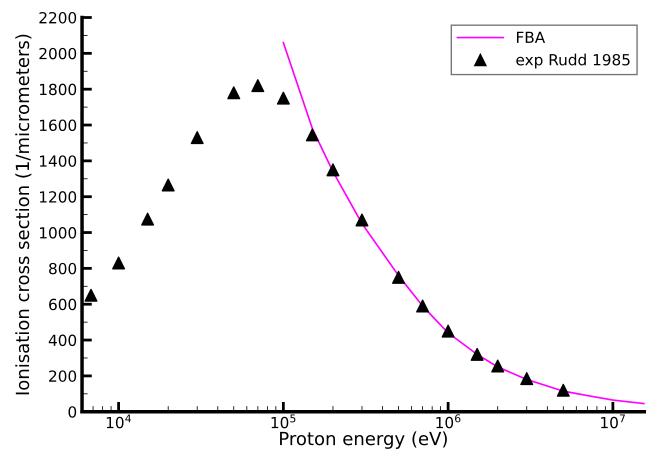 The height and width of the screenshot is (449, 646). I want to click on legend-label: exp Rudd 1985, so click(573, 61).